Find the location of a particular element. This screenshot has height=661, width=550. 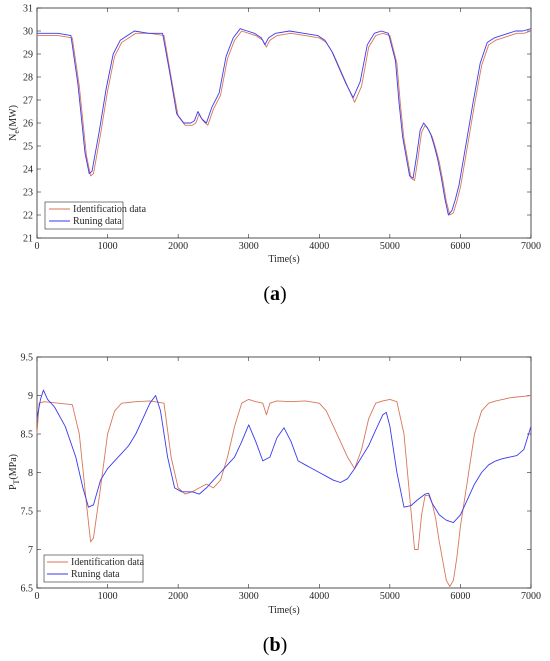

y-axis-label-main: N is located at coordinates (13, 137).